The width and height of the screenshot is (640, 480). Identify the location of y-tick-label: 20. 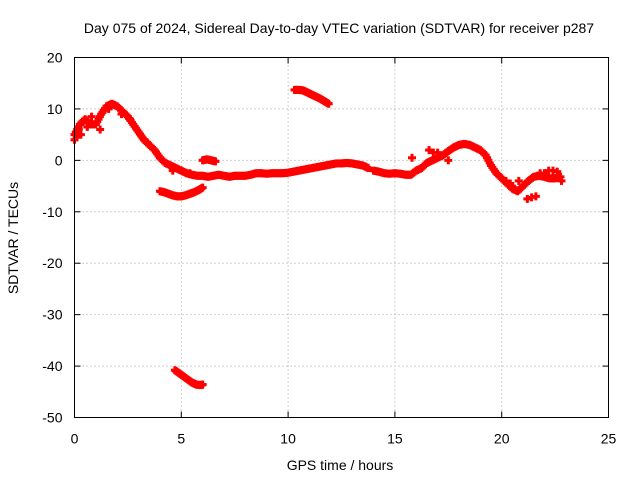
(55, 58).